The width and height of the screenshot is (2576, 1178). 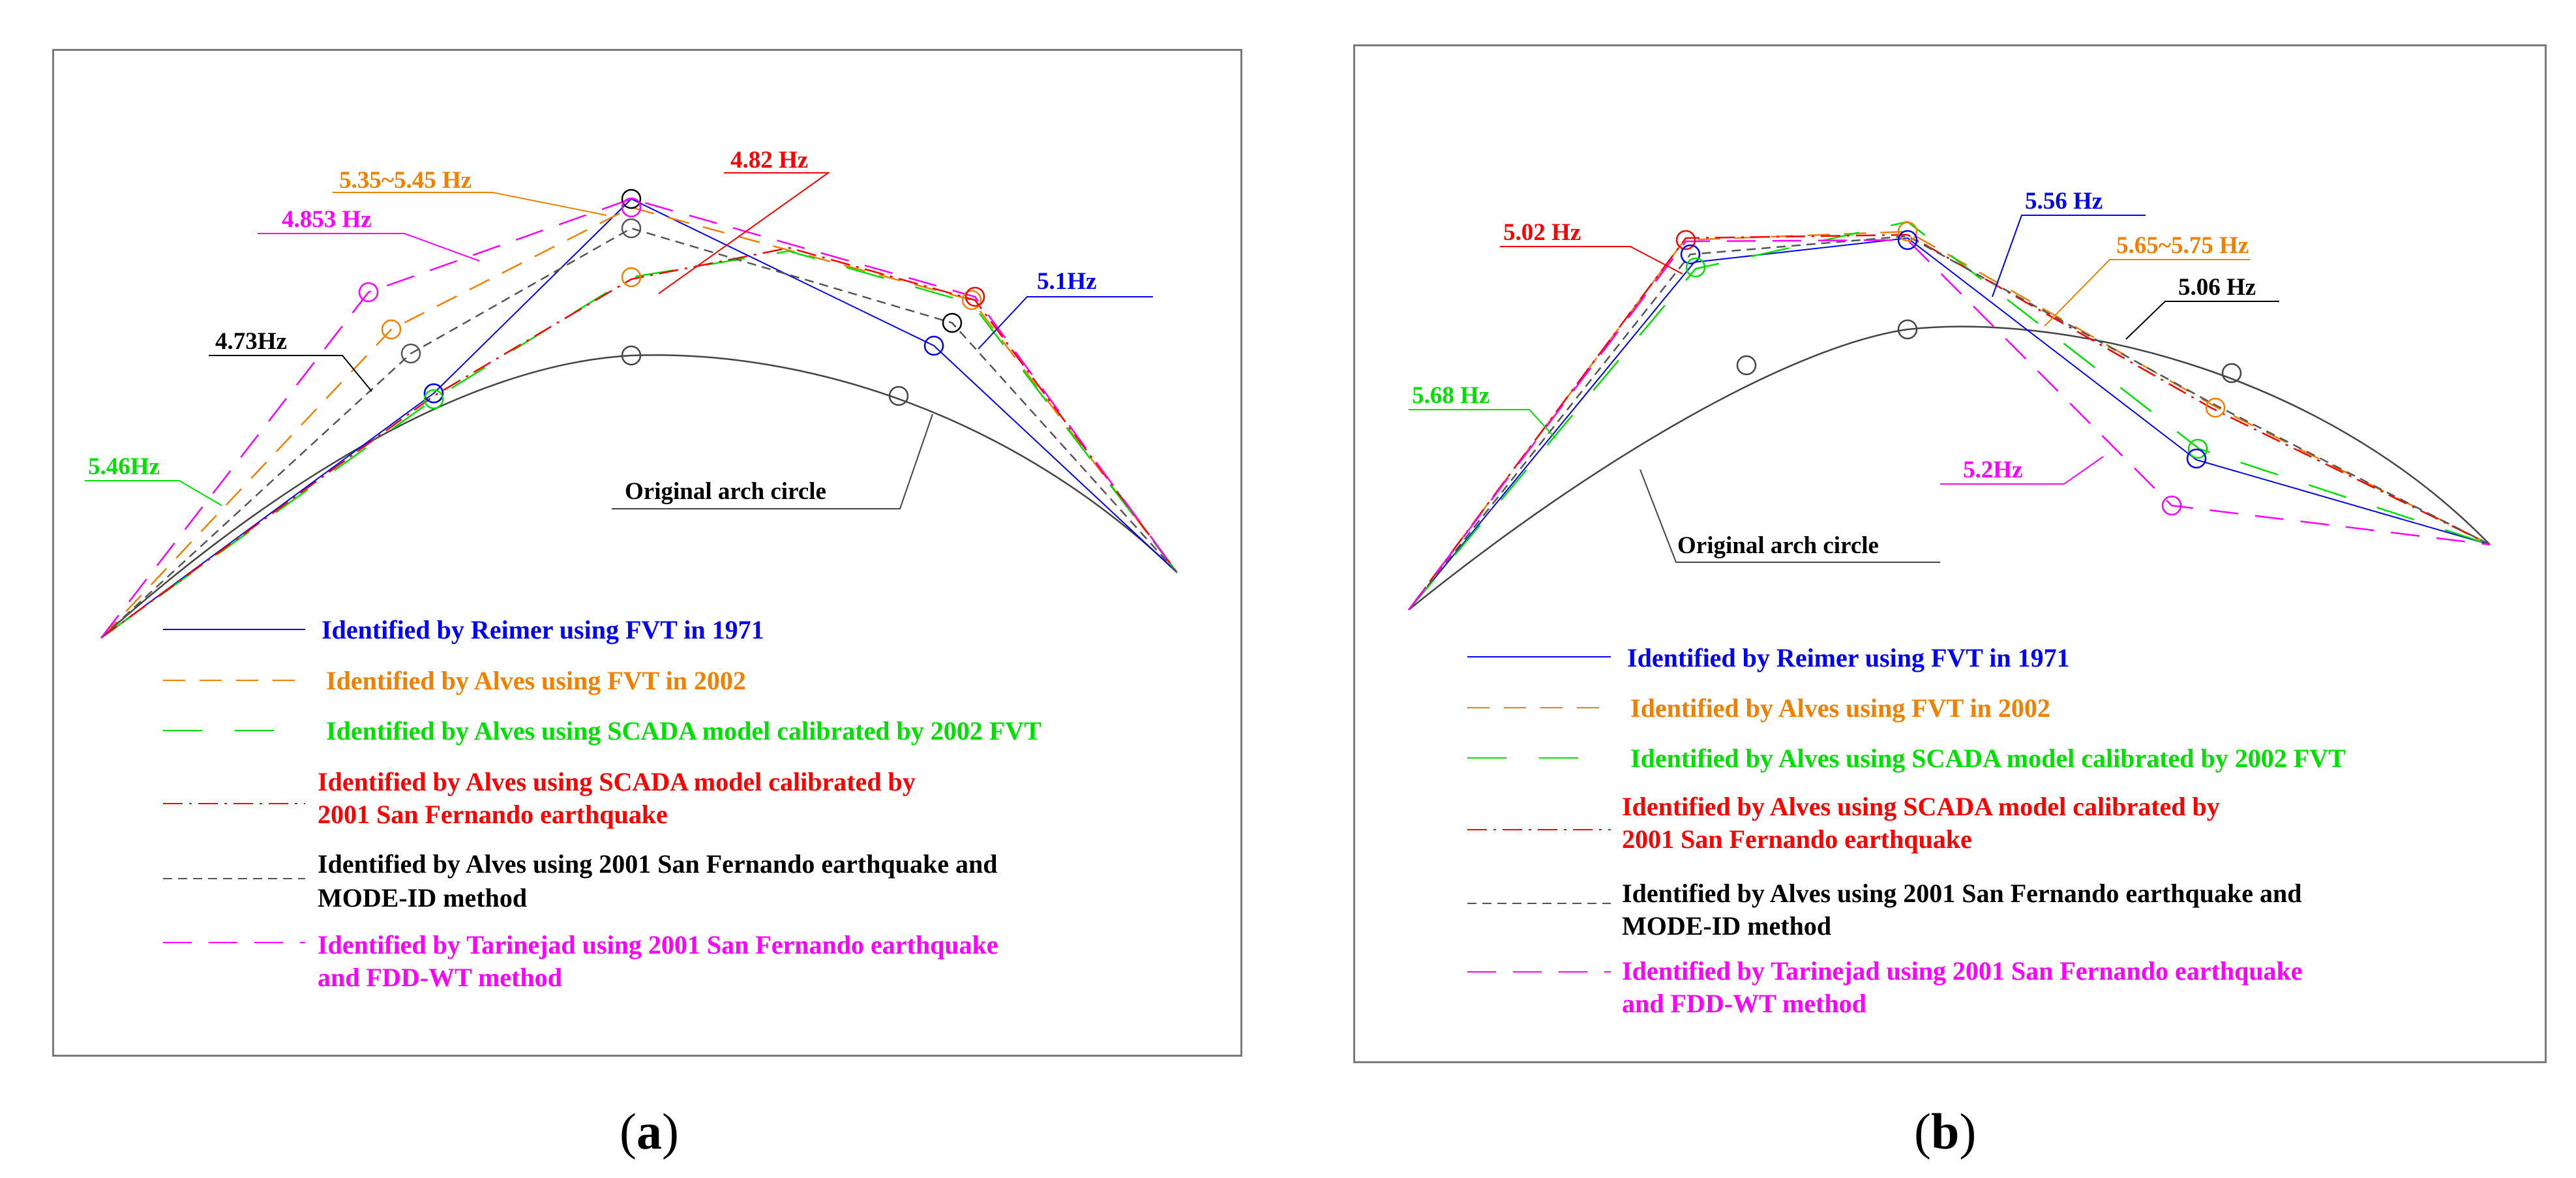 I want to click on node-markers-b, so click(x=1950, y=368).